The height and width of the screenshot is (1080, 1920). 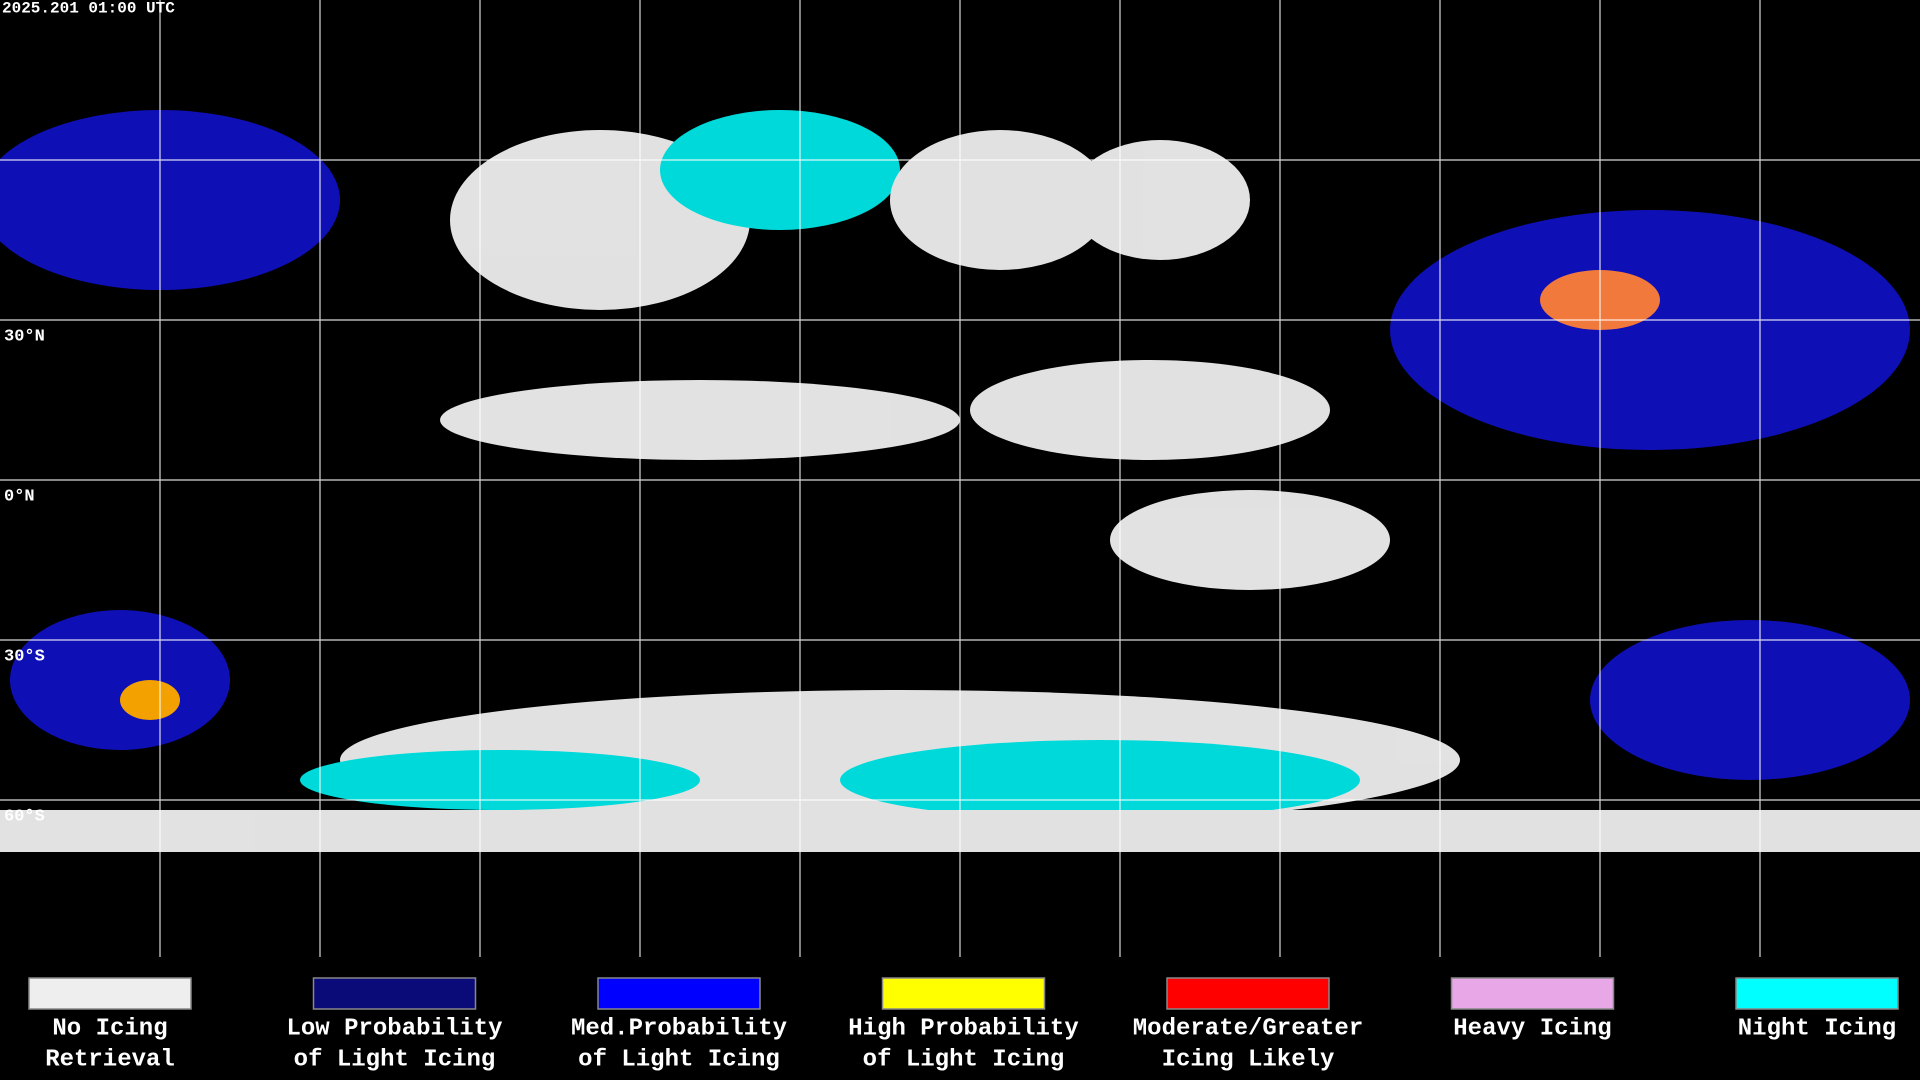 I want to click on legend-label: Heavy Icing, so click(x=1532, y=1028).